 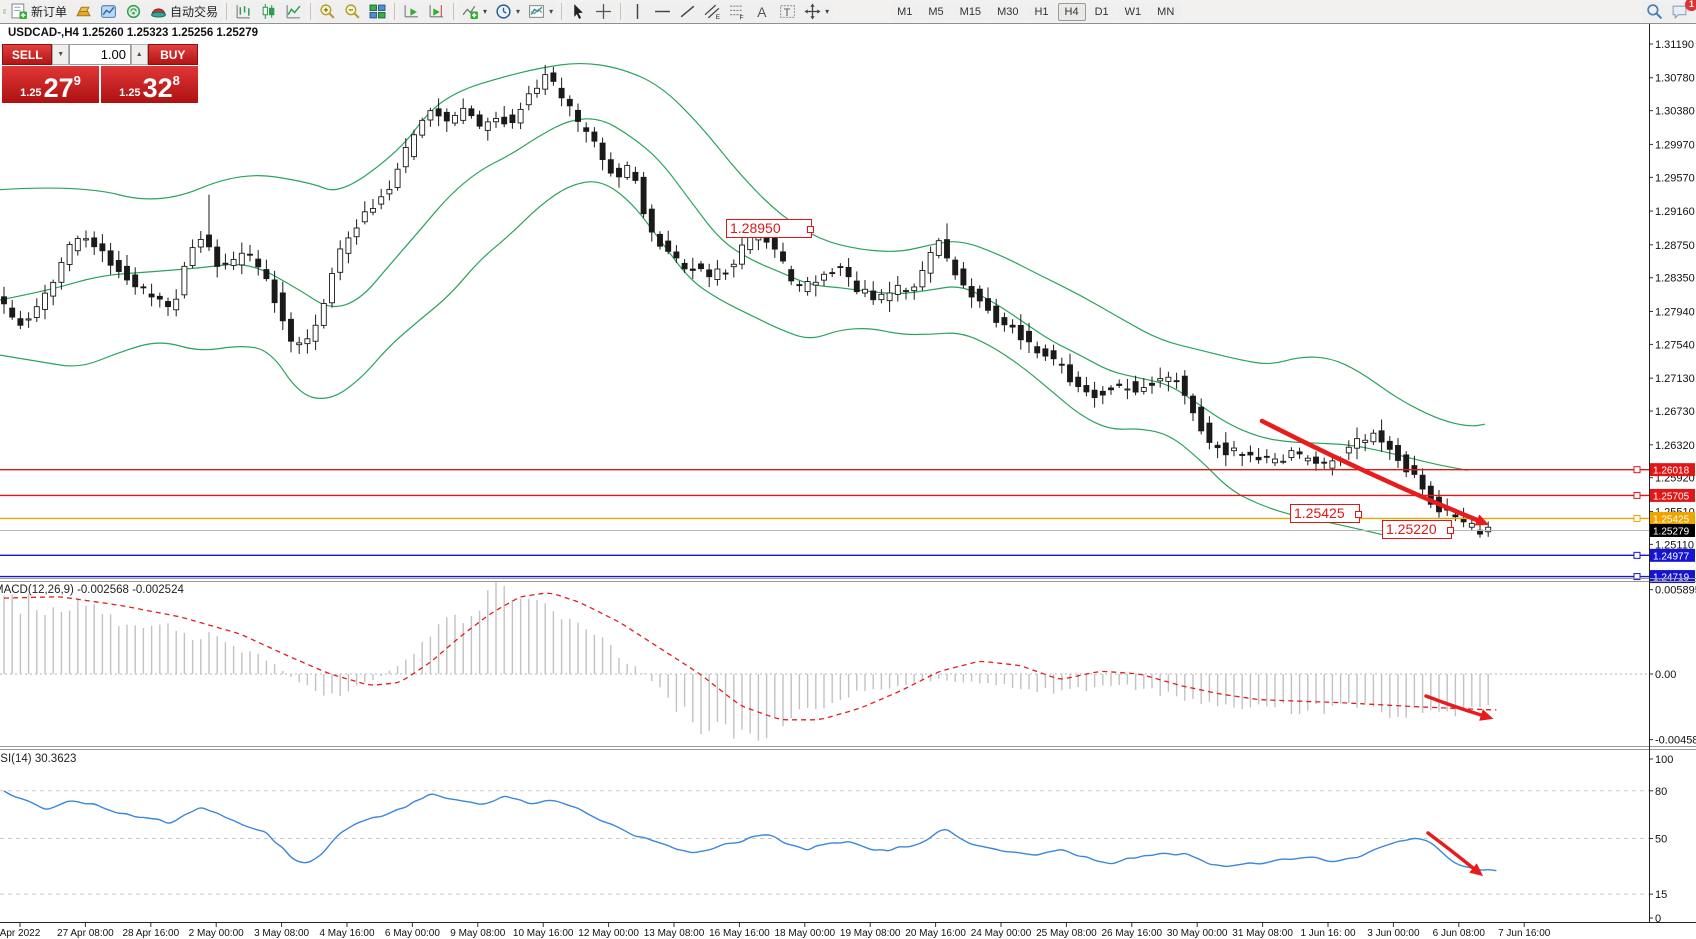 What do you see at coordinates (935, 933) in the screenshot?
I see `time-axis-label: 20 May 16:00` at bounding box center [935, 933].